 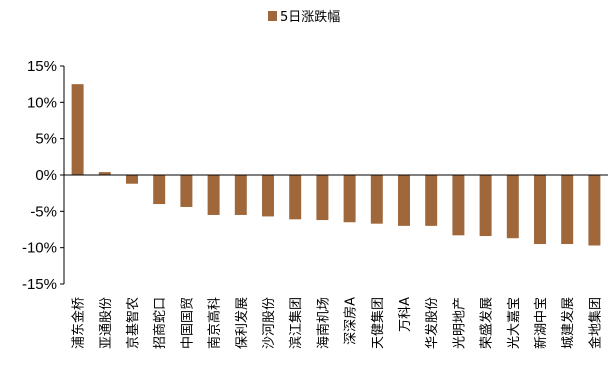 I want to click on y-tick-label: 5%, so click(x=46, y=139).